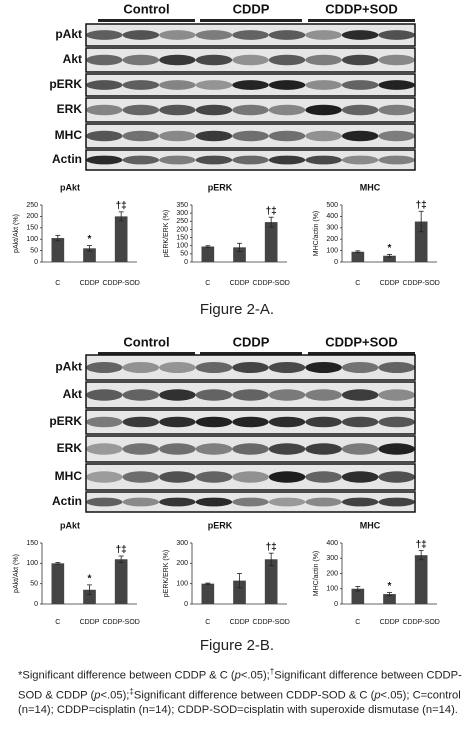 The image size is (475, 734). I want to click on y-tick-label: 150, so click(32, 543).